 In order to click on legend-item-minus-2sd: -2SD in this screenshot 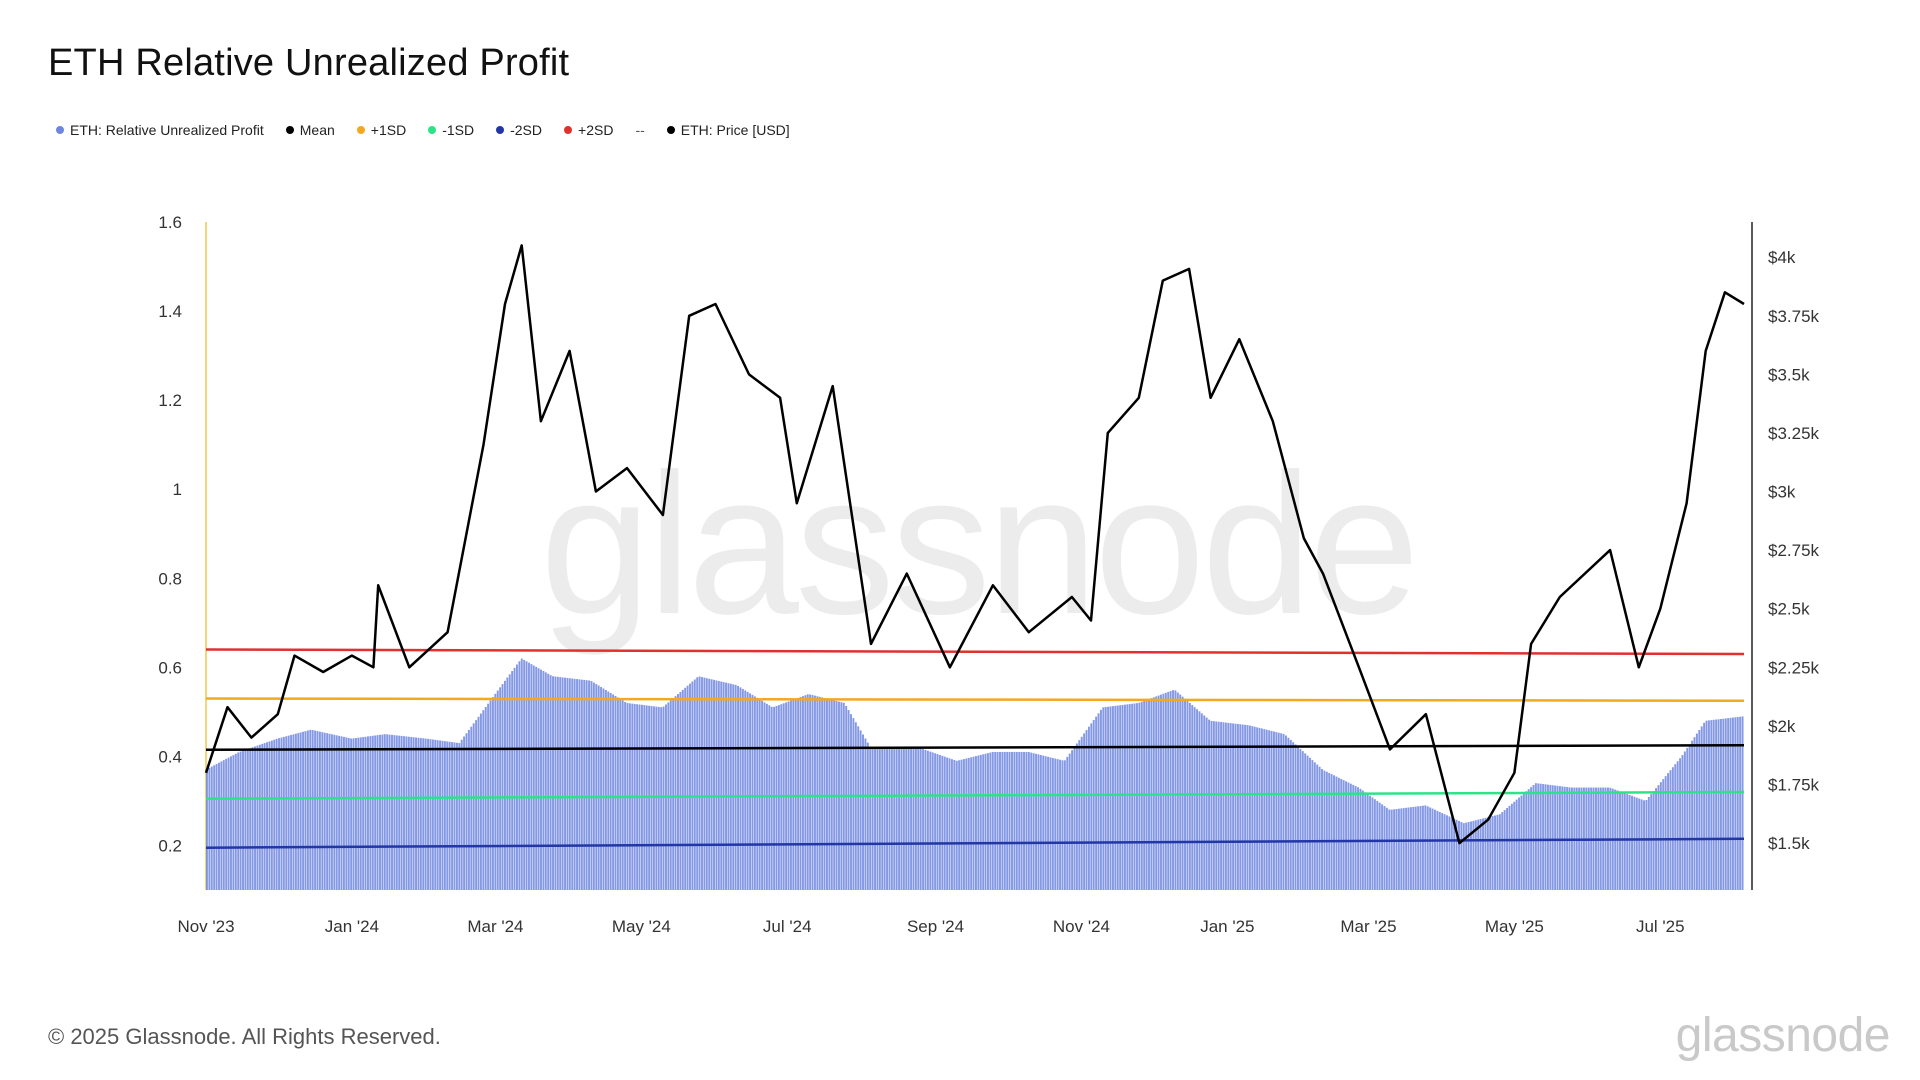, I will do `click(519, 130)`.